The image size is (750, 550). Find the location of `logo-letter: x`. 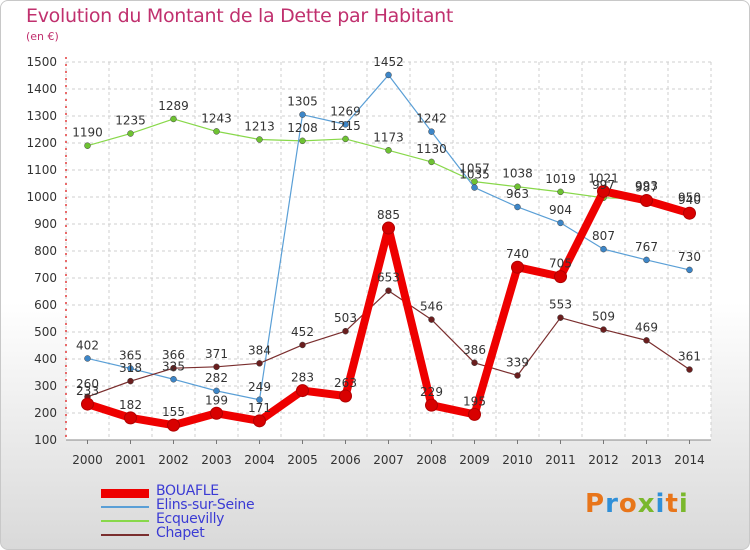

logo-letter: x is located at coordinates (646, 504).